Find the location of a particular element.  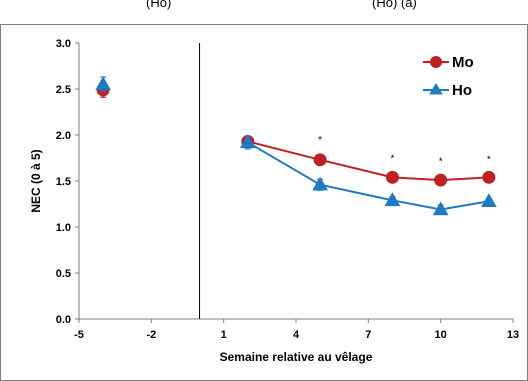

x-tick-label: 7 is located at coordinates (368, 335).